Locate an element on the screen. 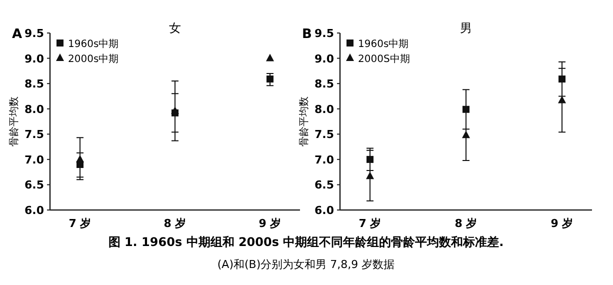  legend-label: 2000S中期 is located at coordinates (384, 59).